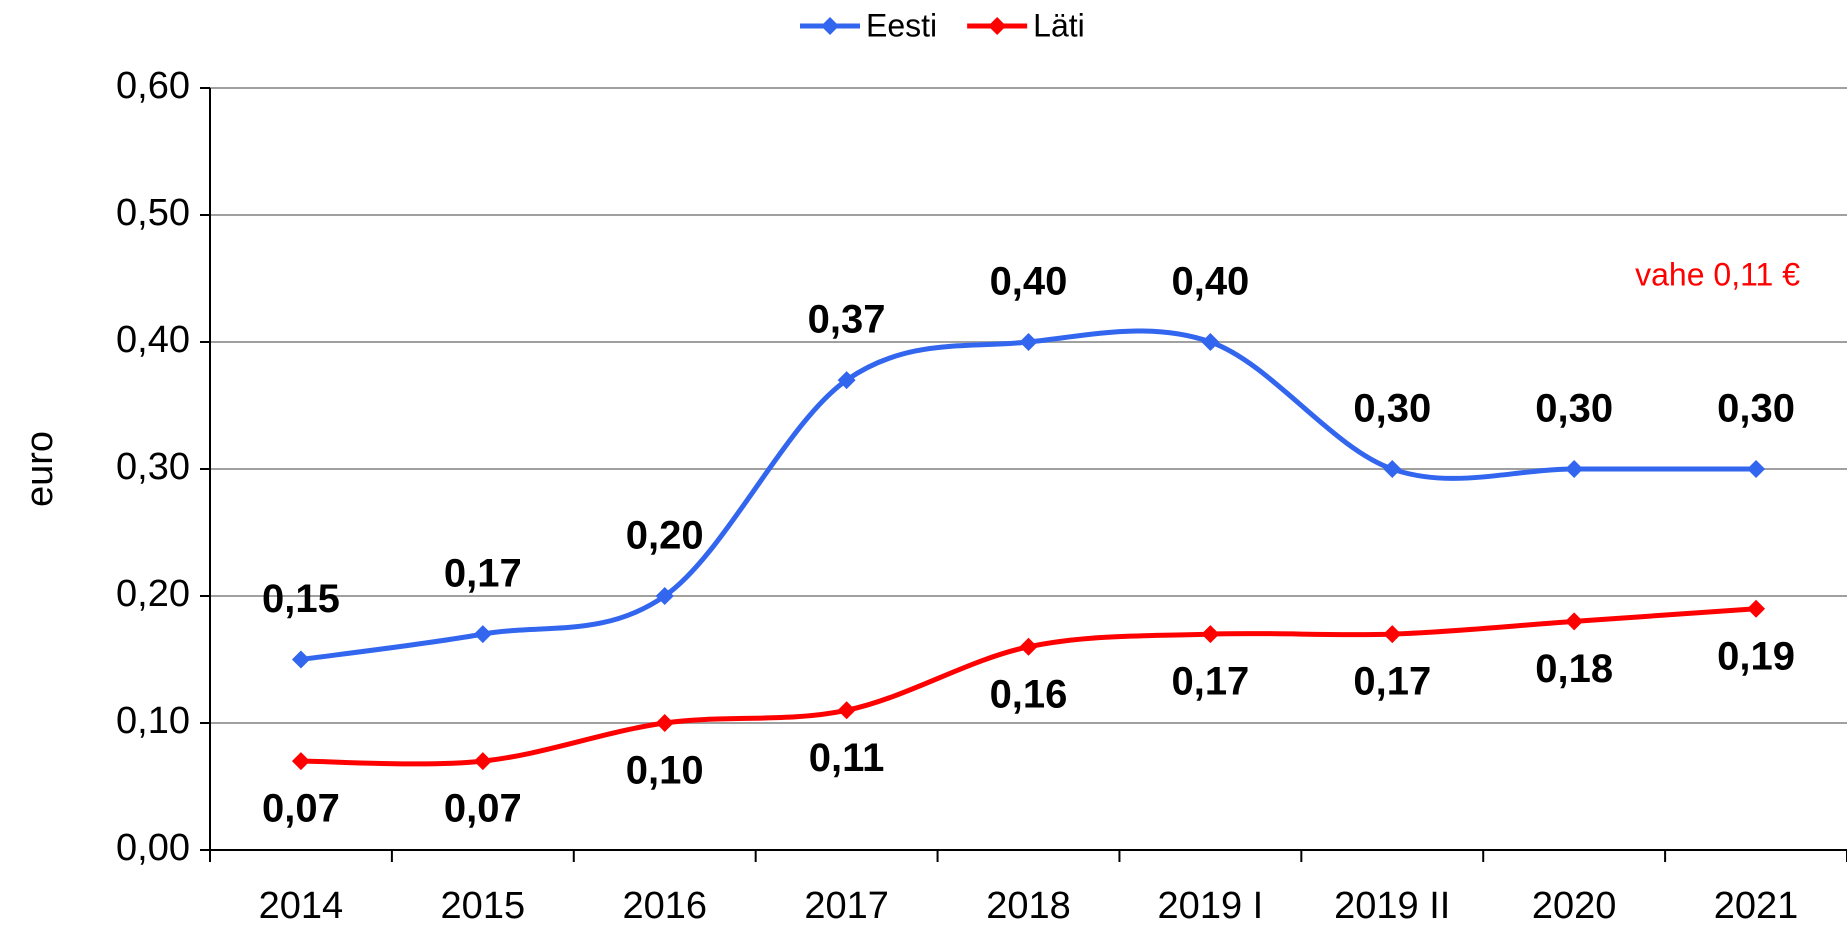  What do you see at coordinates (1574, 906) in the screenshot?
I see `x-tick-label: 2020` at bounding box center [1574, 906].